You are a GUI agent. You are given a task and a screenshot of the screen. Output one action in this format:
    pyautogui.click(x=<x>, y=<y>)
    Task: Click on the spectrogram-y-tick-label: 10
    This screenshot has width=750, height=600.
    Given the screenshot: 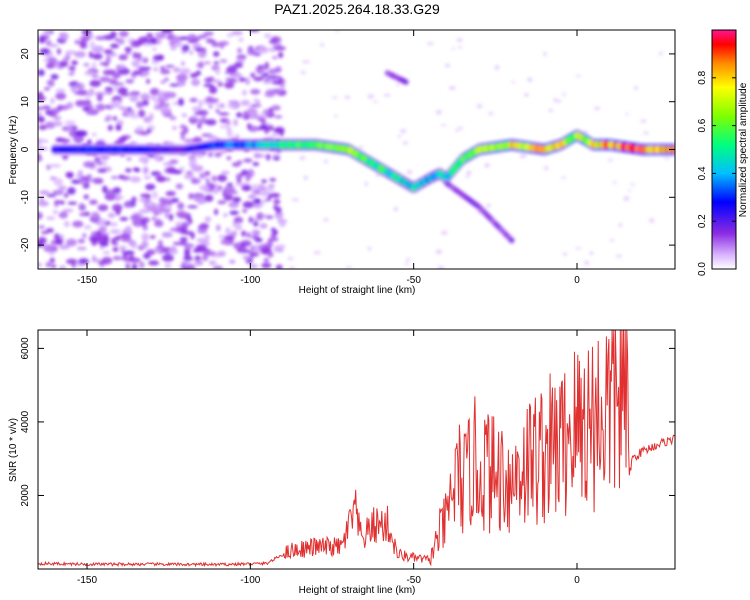 What is the action you would take?
    pyautogui.click(x=25, y=102)
    